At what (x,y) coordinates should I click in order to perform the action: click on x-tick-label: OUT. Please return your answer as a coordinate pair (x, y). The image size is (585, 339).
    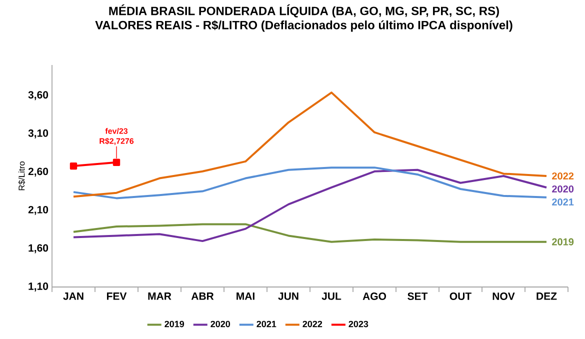
    Looking at the image, I should click on (461, 296).